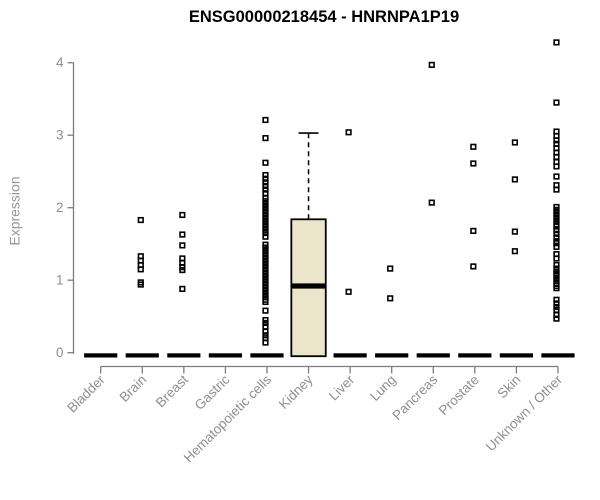 The image size is (600, 500). Describe the element at coordinates (296, 392) in the screenshot. I see `x-tick-label: Kidney` at that location.